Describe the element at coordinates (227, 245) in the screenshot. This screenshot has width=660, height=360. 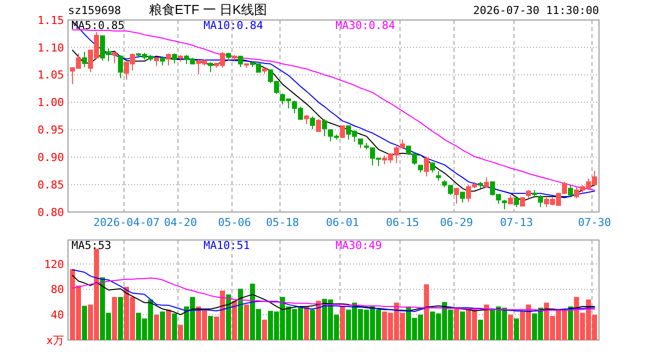
I see `text: MA10:51` at that location.